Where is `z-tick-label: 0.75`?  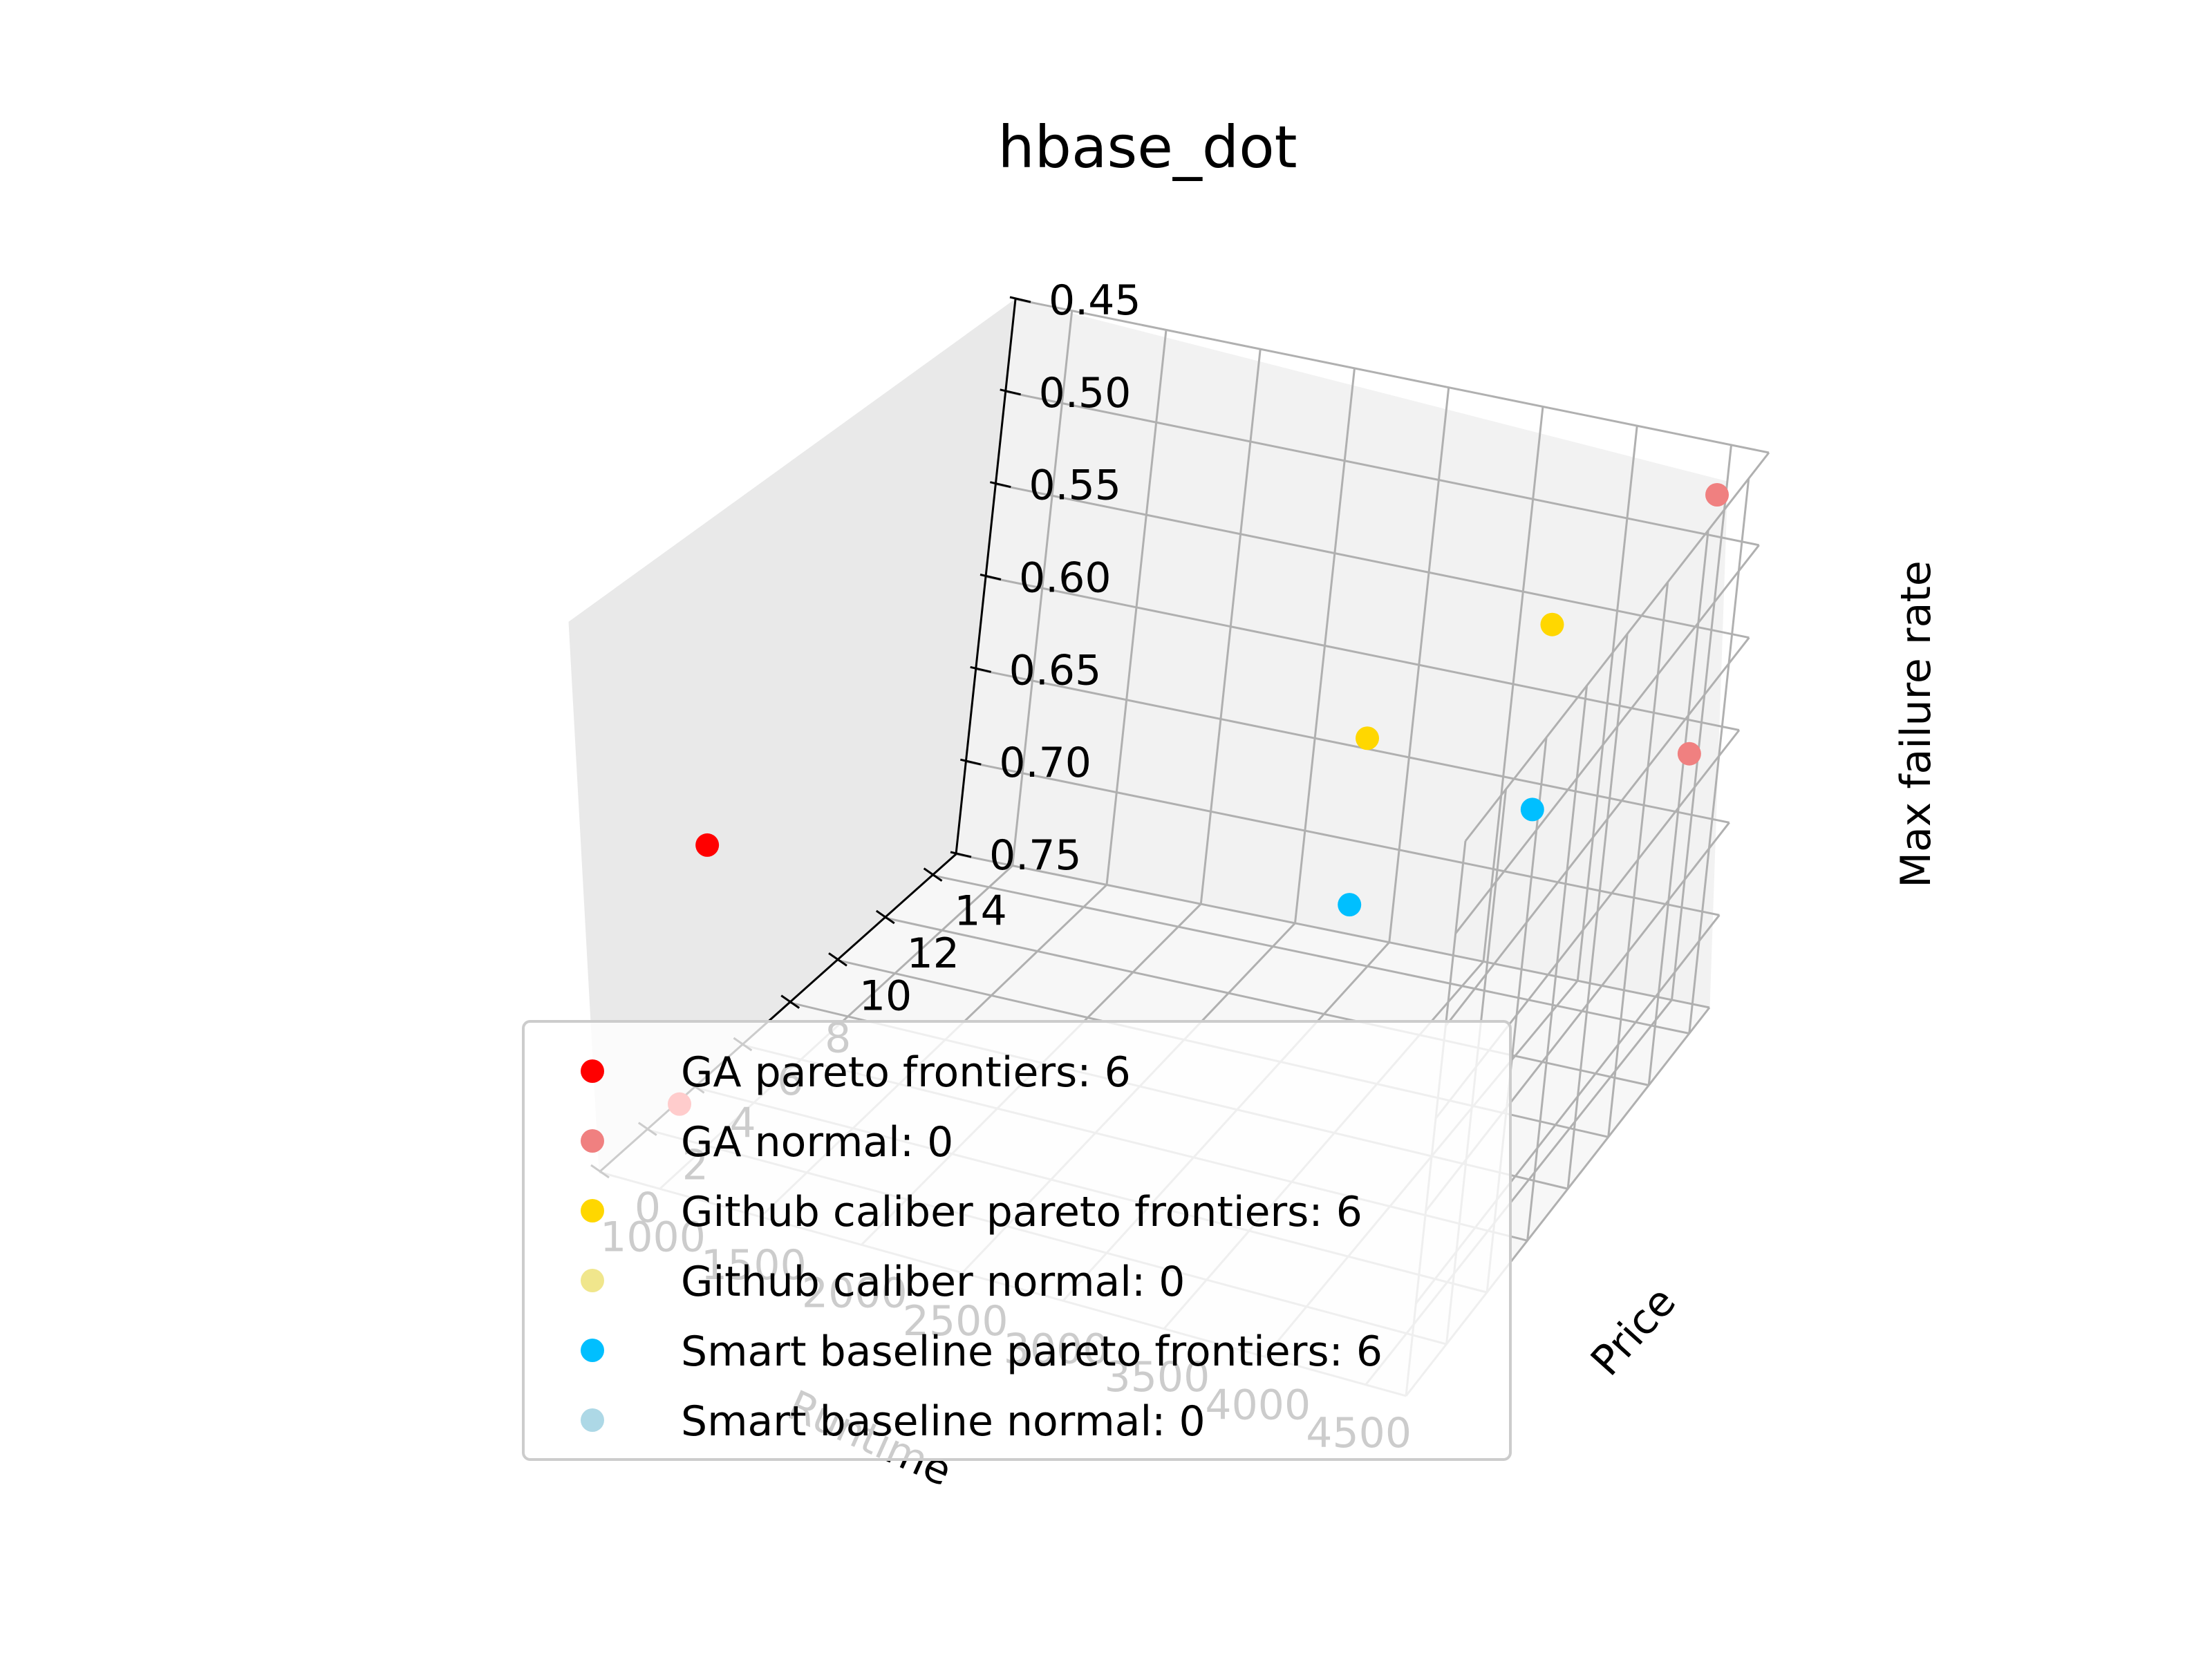 z-tick-label: 0.75 is located at coordinates (1035, 856).